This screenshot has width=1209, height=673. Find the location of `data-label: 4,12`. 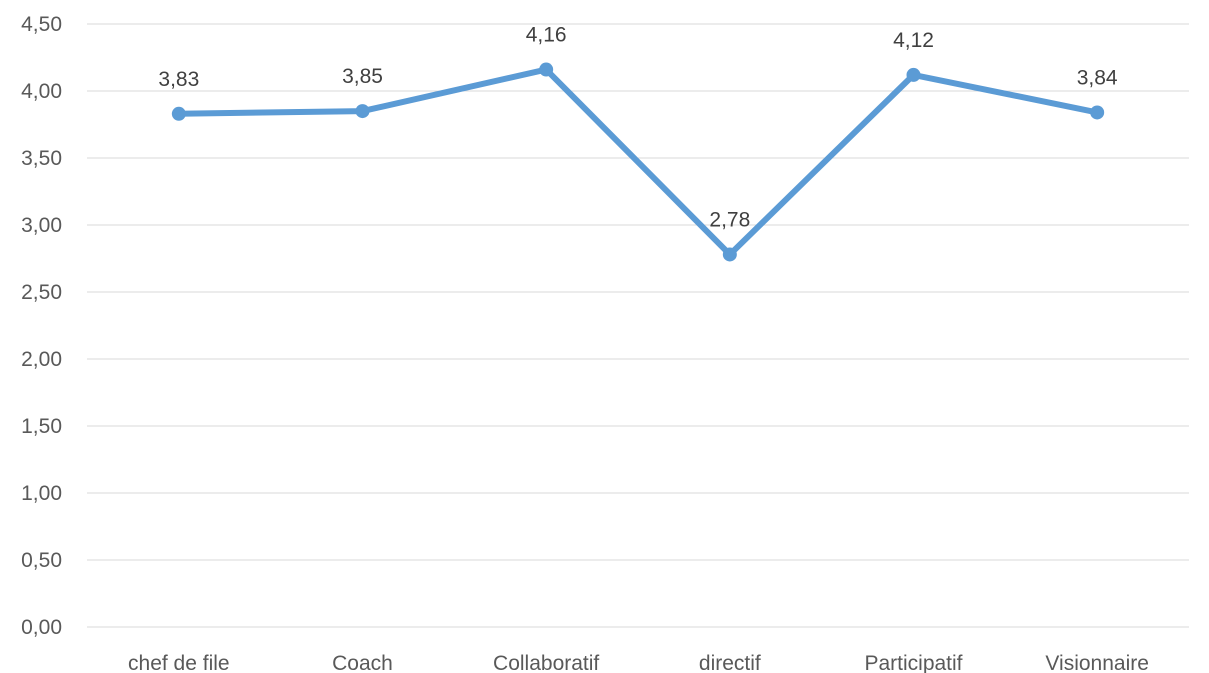

data-label: 4,12 is located at coordinates (913, 40).